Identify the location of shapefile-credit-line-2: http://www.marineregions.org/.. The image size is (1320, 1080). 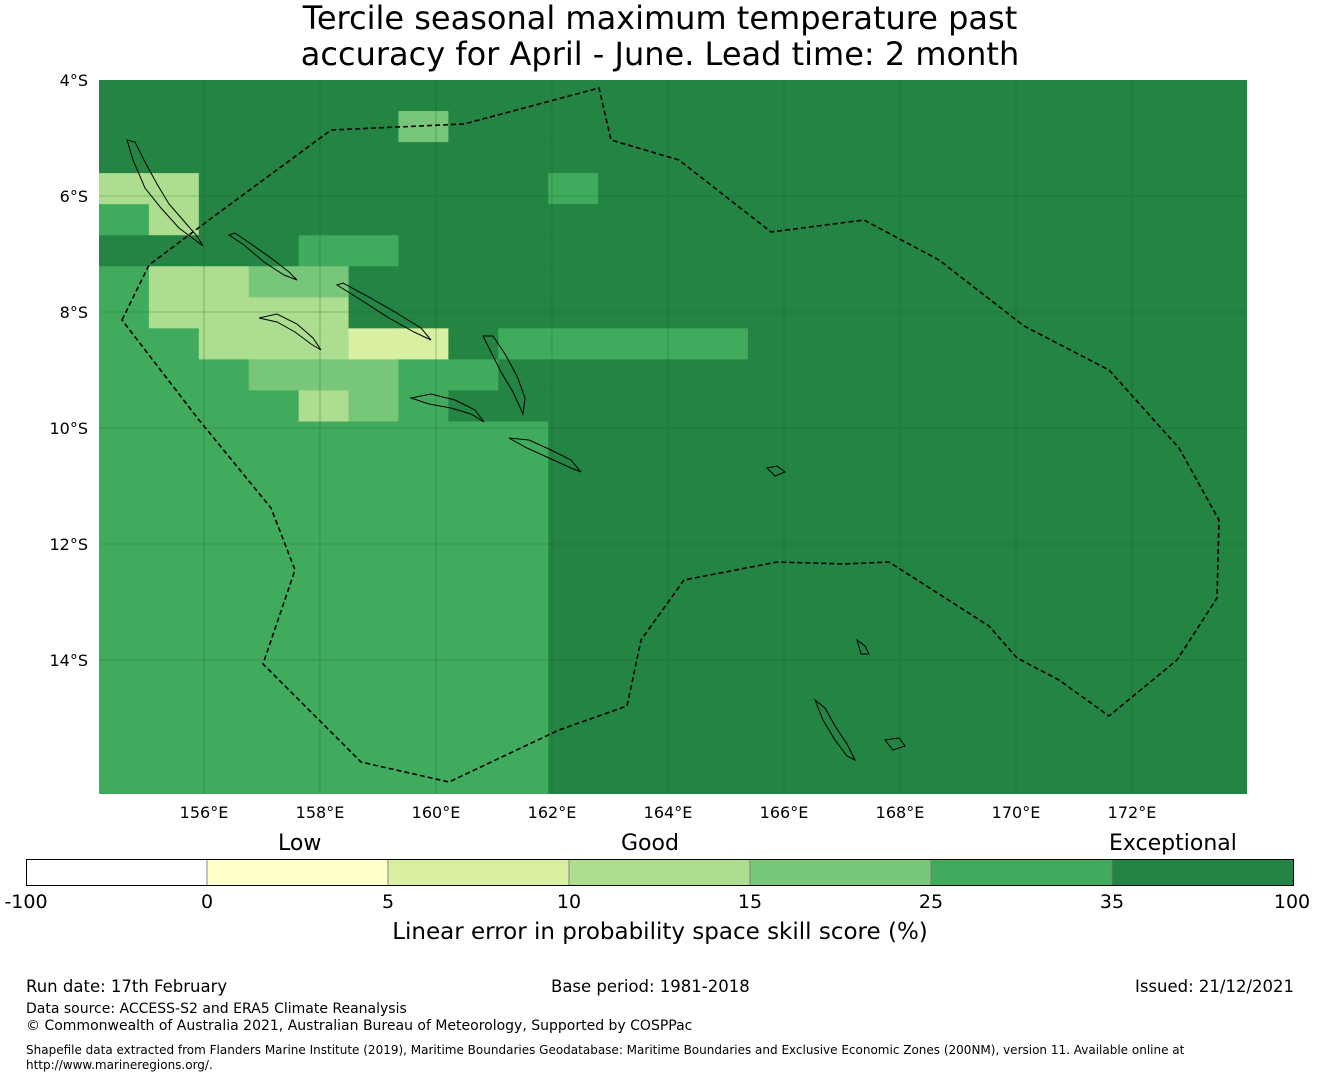
(119, 1065).